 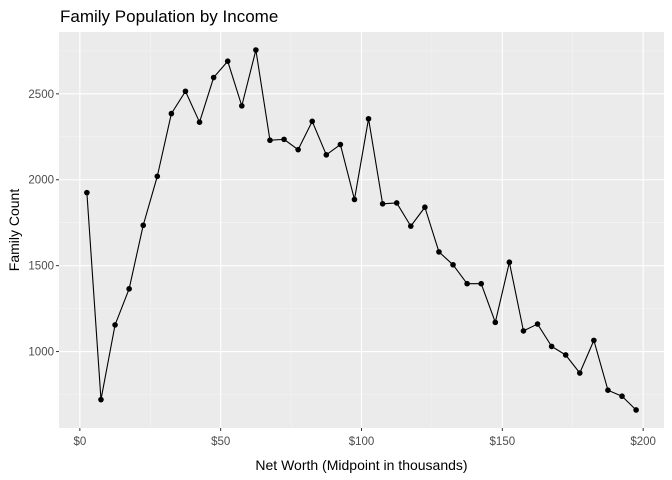 I want to click on x-tick-label: $100, so click(x=362, y=442).